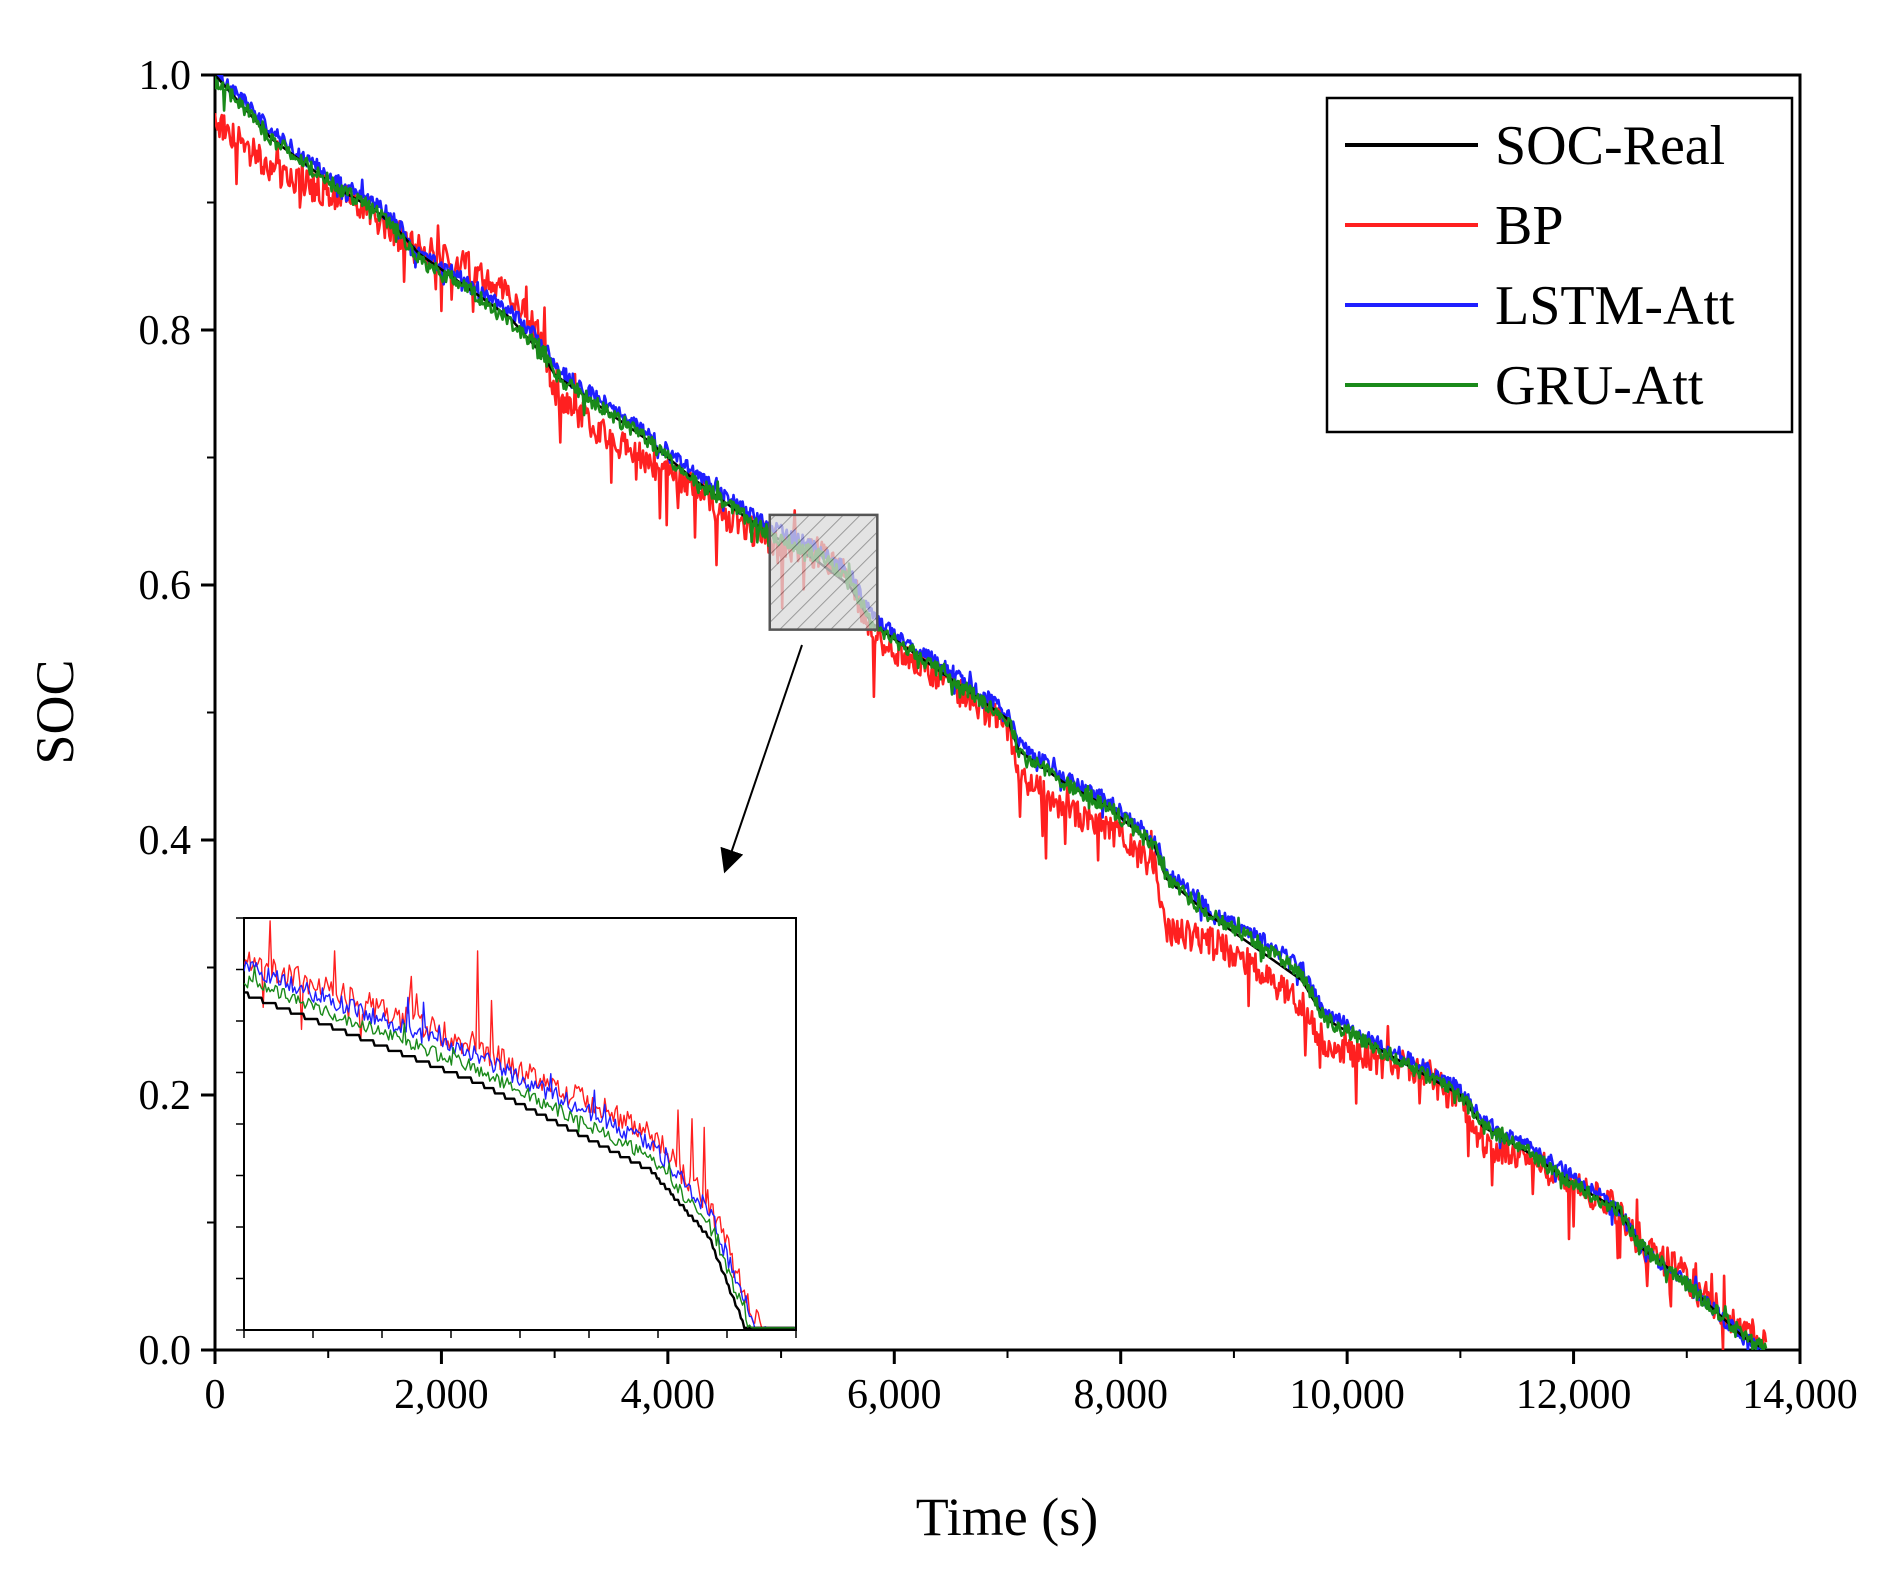 The width and height of the screenshot is (1886, 1571). Describe the element at coordinates (165, 841) in the screenshot. I see `y-tick-label: 0.4` at that location.